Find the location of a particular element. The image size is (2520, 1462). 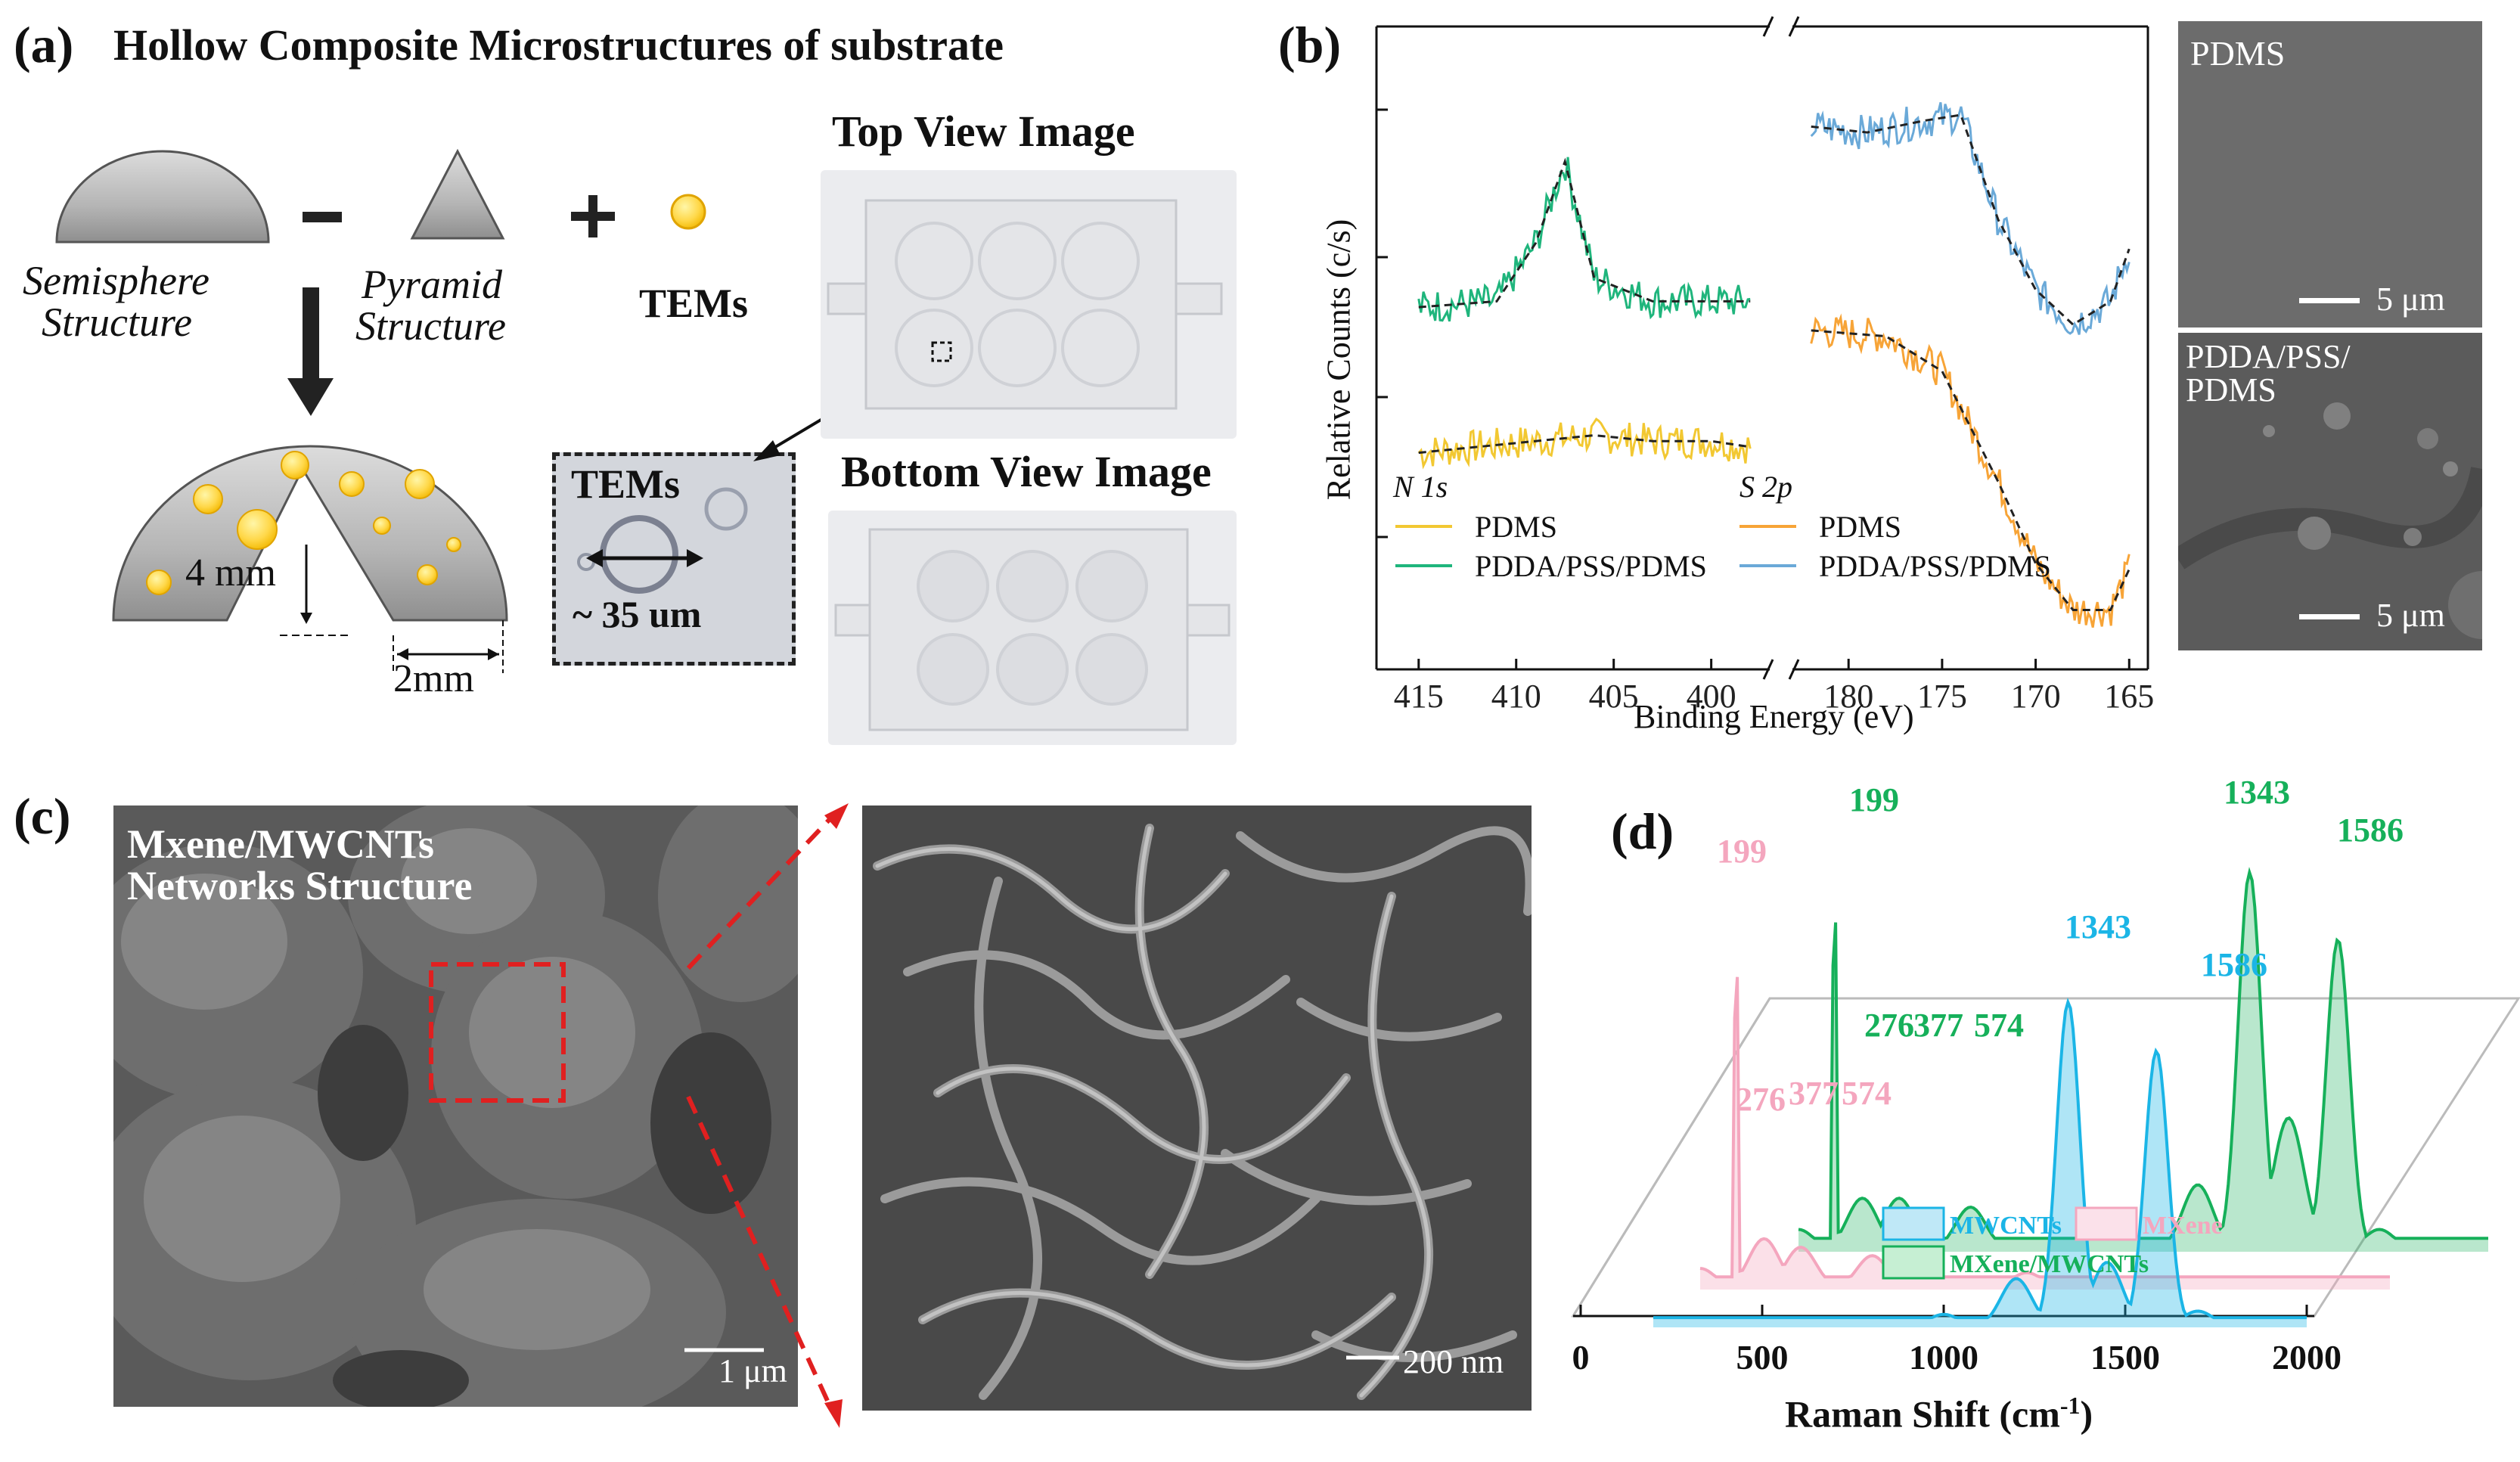

tems-dot is located at coordinates (688, 212).